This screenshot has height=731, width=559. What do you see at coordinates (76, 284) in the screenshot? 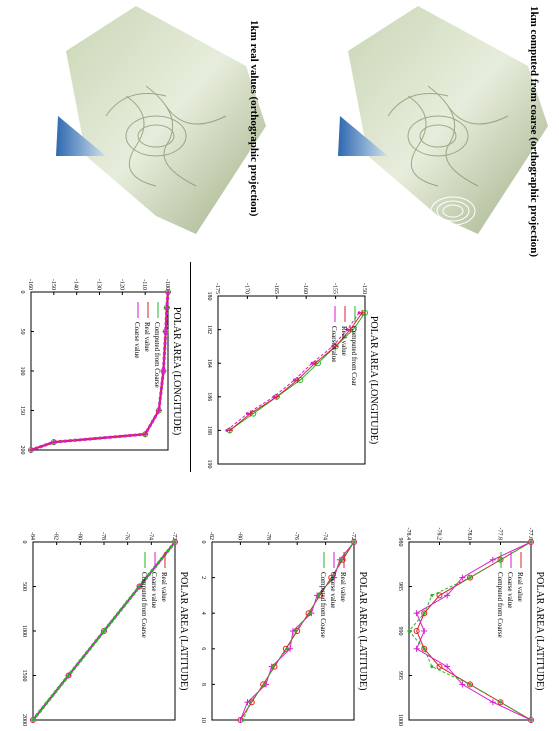
I see `y-tick-label: -140` at bounding box center [76, 284].